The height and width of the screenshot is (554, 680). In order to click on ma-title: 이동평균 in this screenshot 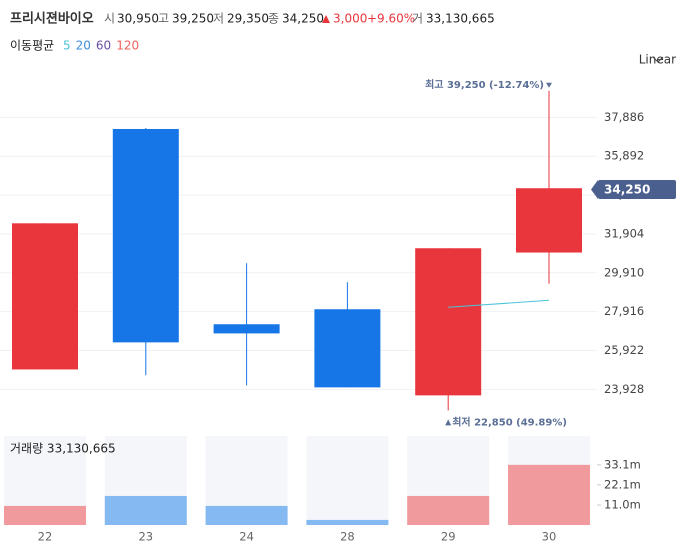, I will do `click(32, 46)`.